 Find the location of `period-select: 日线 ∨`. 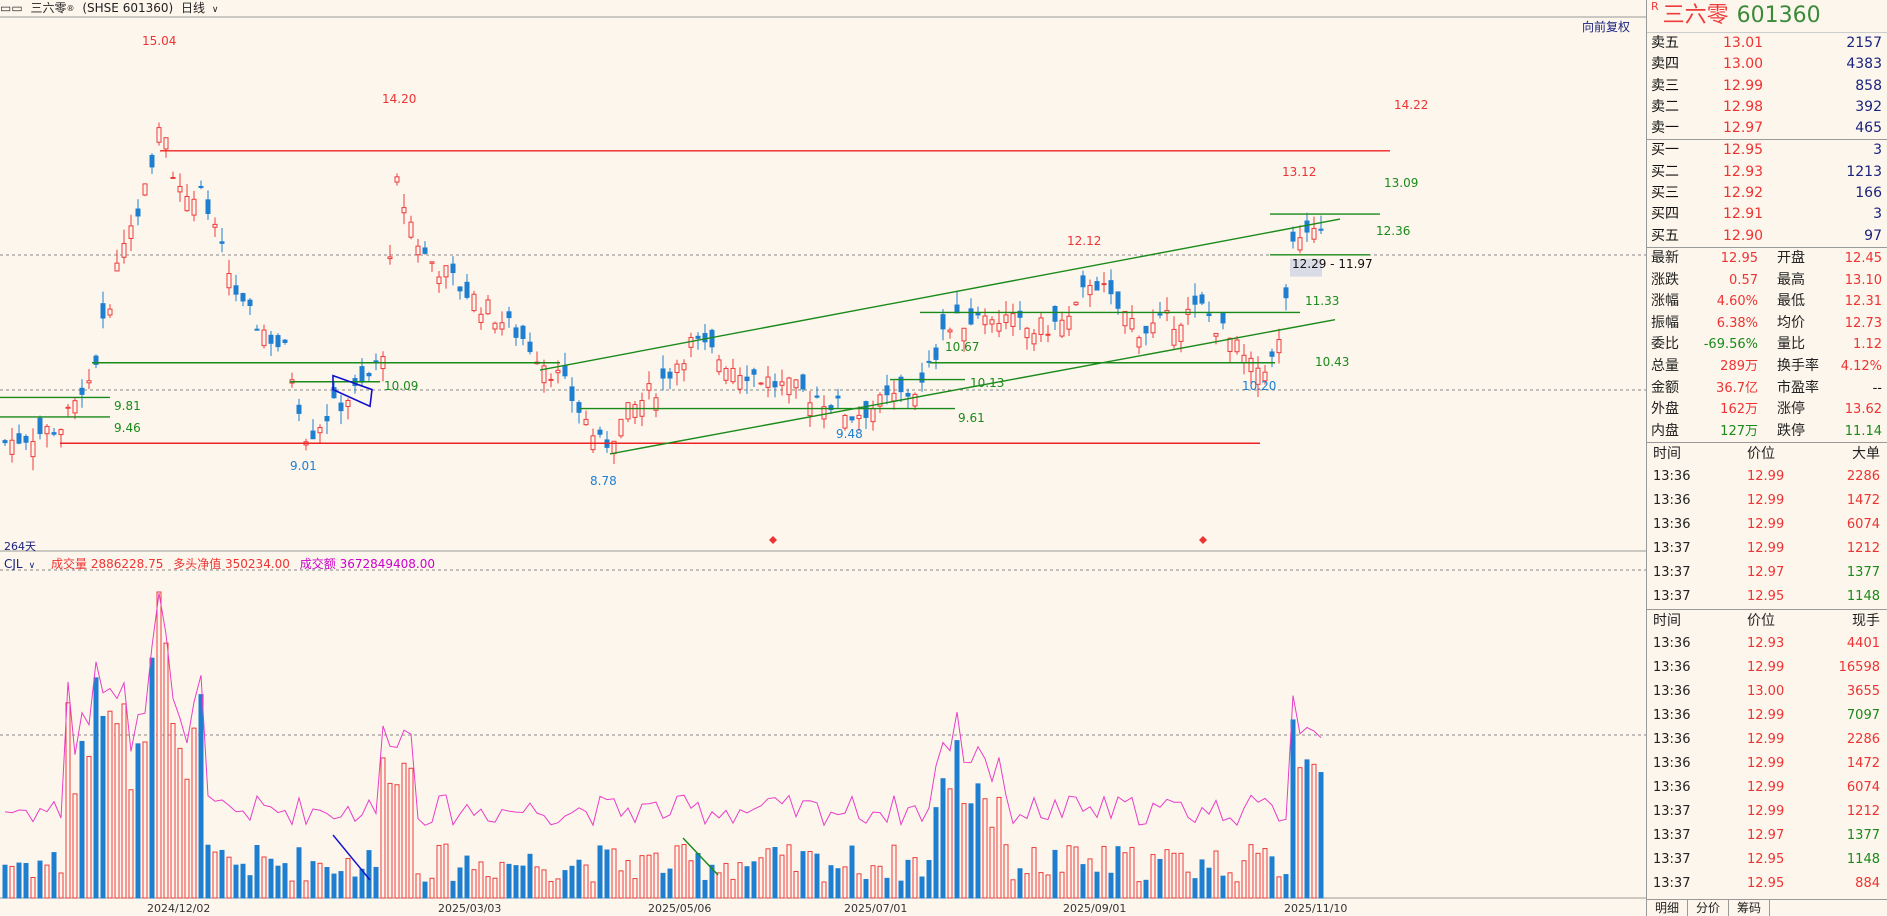

period-select: 日线 ∨ is located at coordinates (200, 8).